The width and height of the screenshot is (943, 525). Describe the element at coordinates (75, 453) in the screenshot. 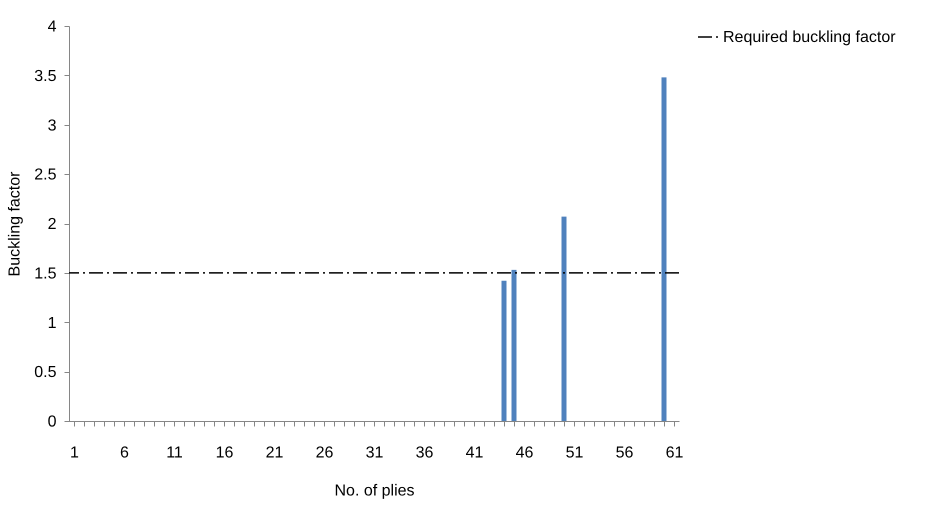

I see `x-tick-label: 1` at that location.